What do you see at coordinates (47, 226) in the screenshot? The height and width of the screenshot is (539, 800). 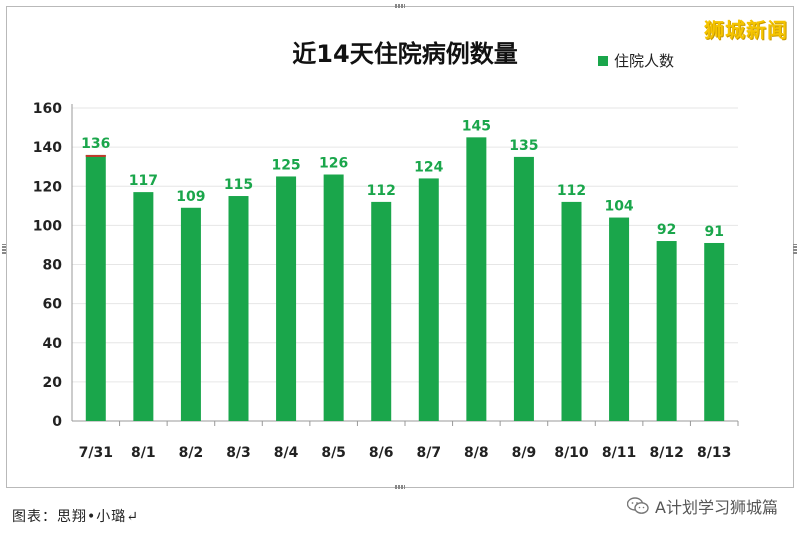 I see `y-tick-label: 100` at bounding box center [47, 226].